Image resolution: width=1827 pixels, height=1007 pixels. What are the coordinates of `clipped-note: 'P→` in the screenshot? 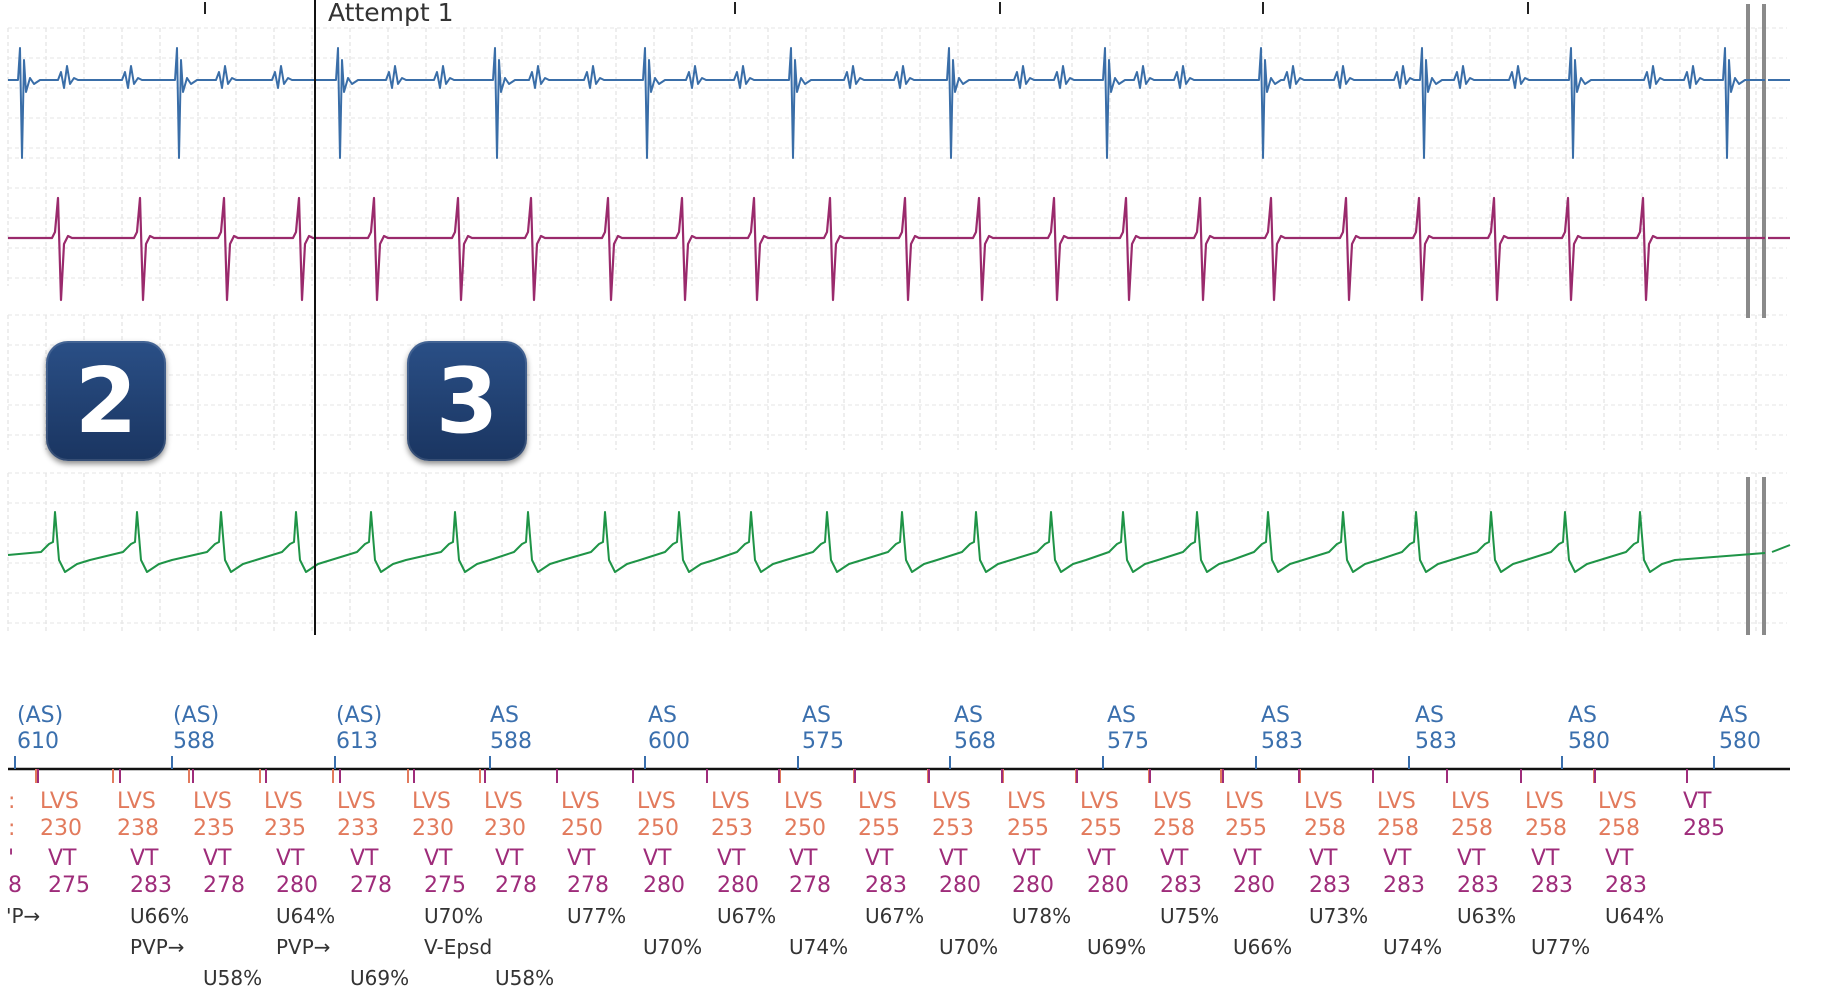 It's located at (23, 916).